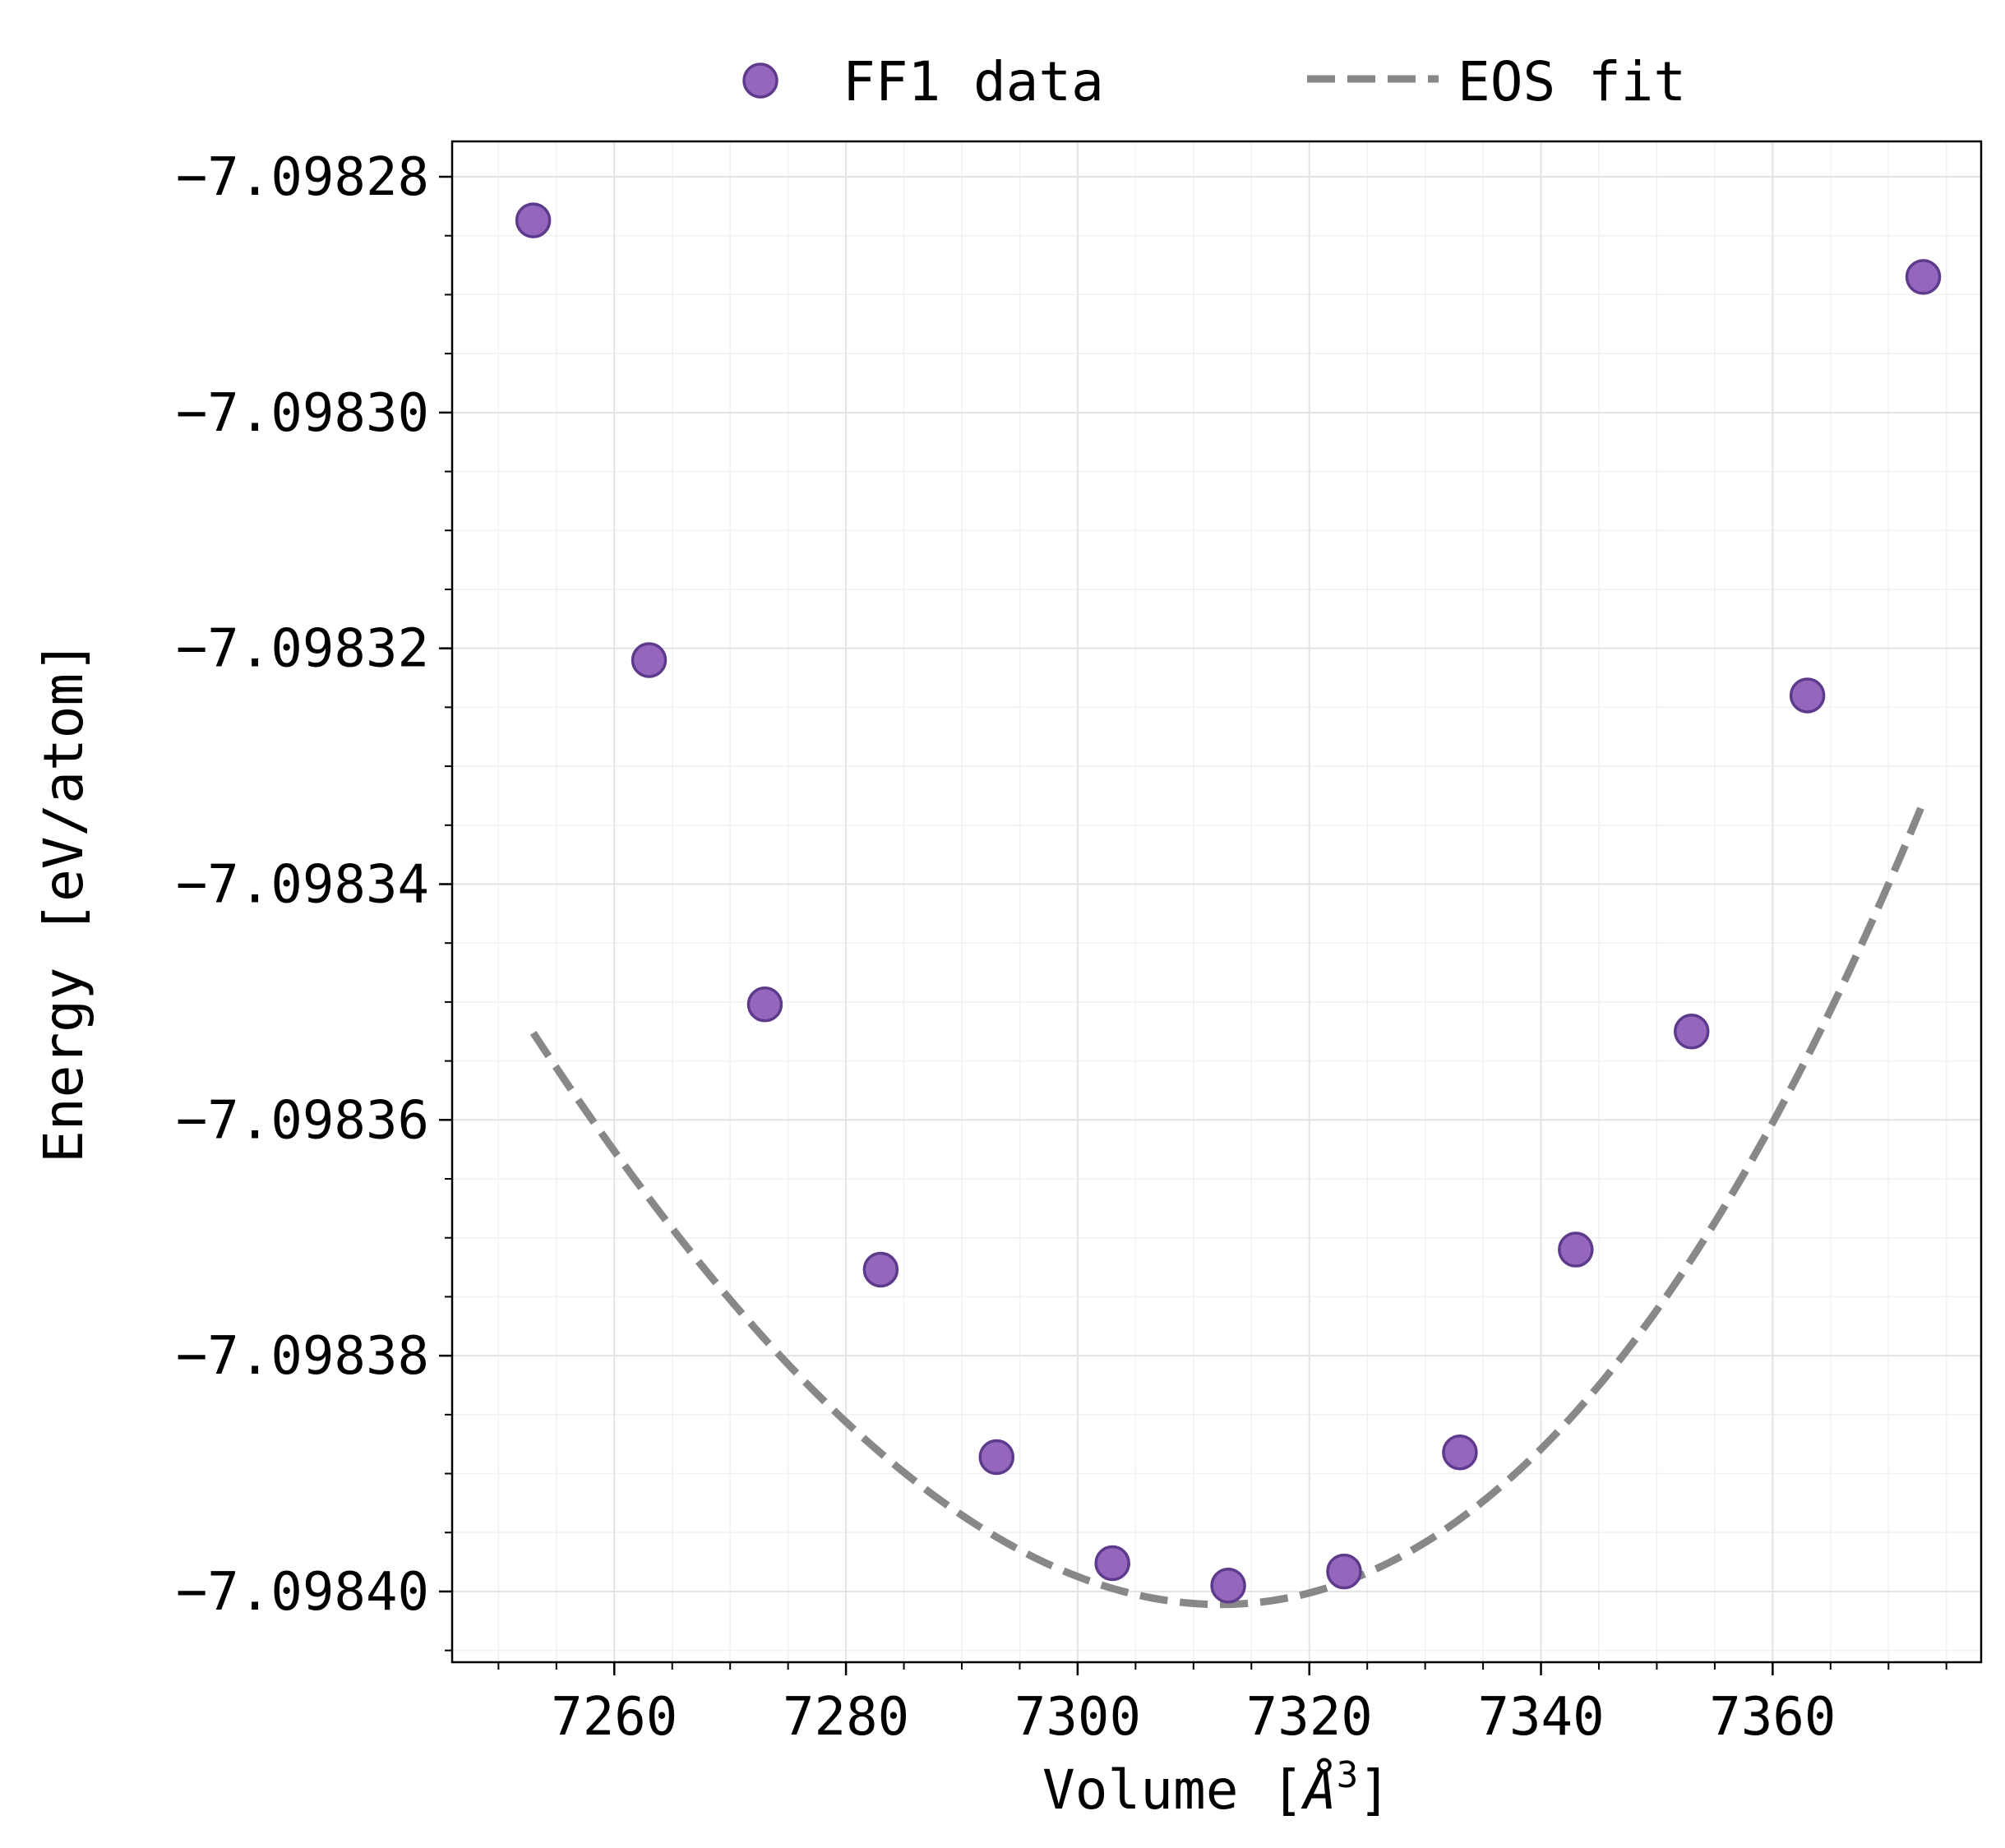  I want to click on y-tick-label: −7.09828, so click(302, 177).